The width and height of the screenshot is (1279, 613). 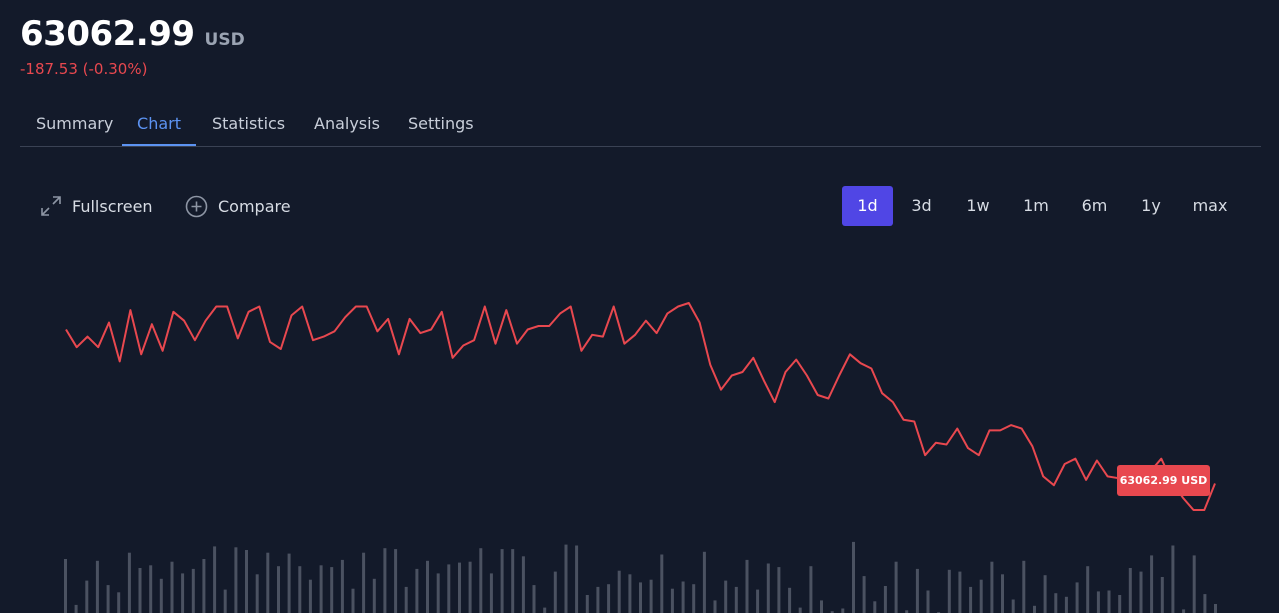 I want to click on tab-settings: Settings, so click(x=441, y=123).